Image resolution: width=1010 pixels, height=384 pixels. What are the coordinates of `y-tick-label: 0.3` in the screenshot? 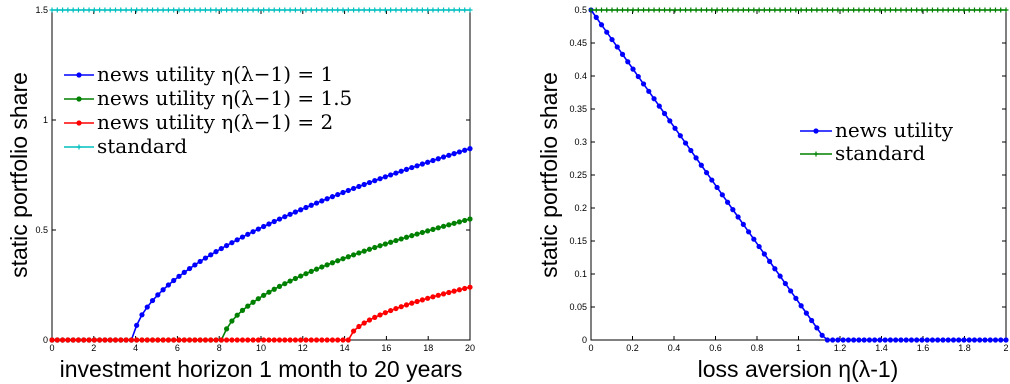 It's located at (580, 142).